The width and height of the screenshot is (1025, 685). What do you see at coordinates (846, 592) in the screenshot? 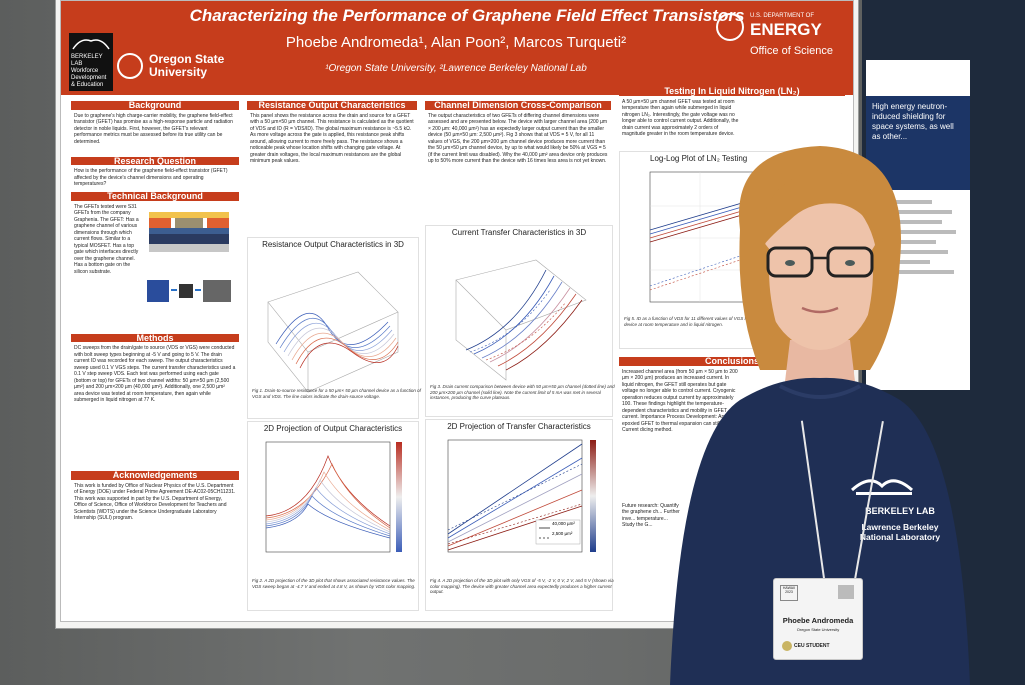
I see `badge-sponsor-logo` at bounding box center [846, 592].